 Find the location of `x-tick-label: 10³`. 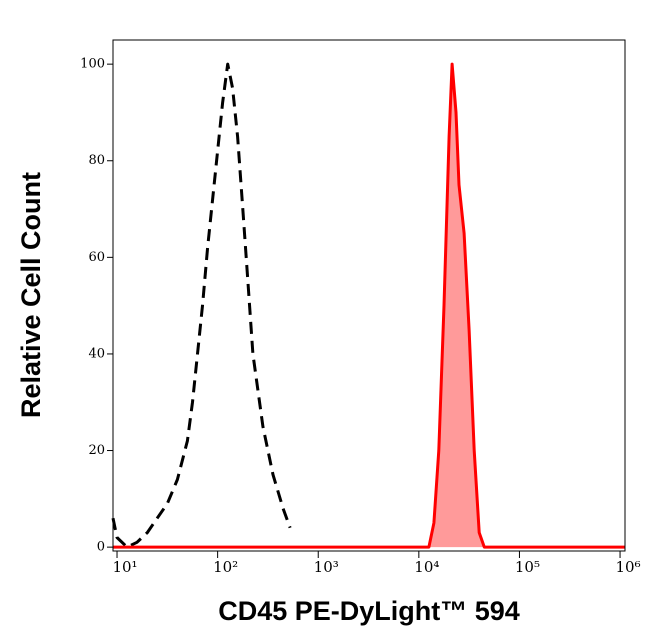

x-tick-label: 10³ is located at coordinates (326, 567).